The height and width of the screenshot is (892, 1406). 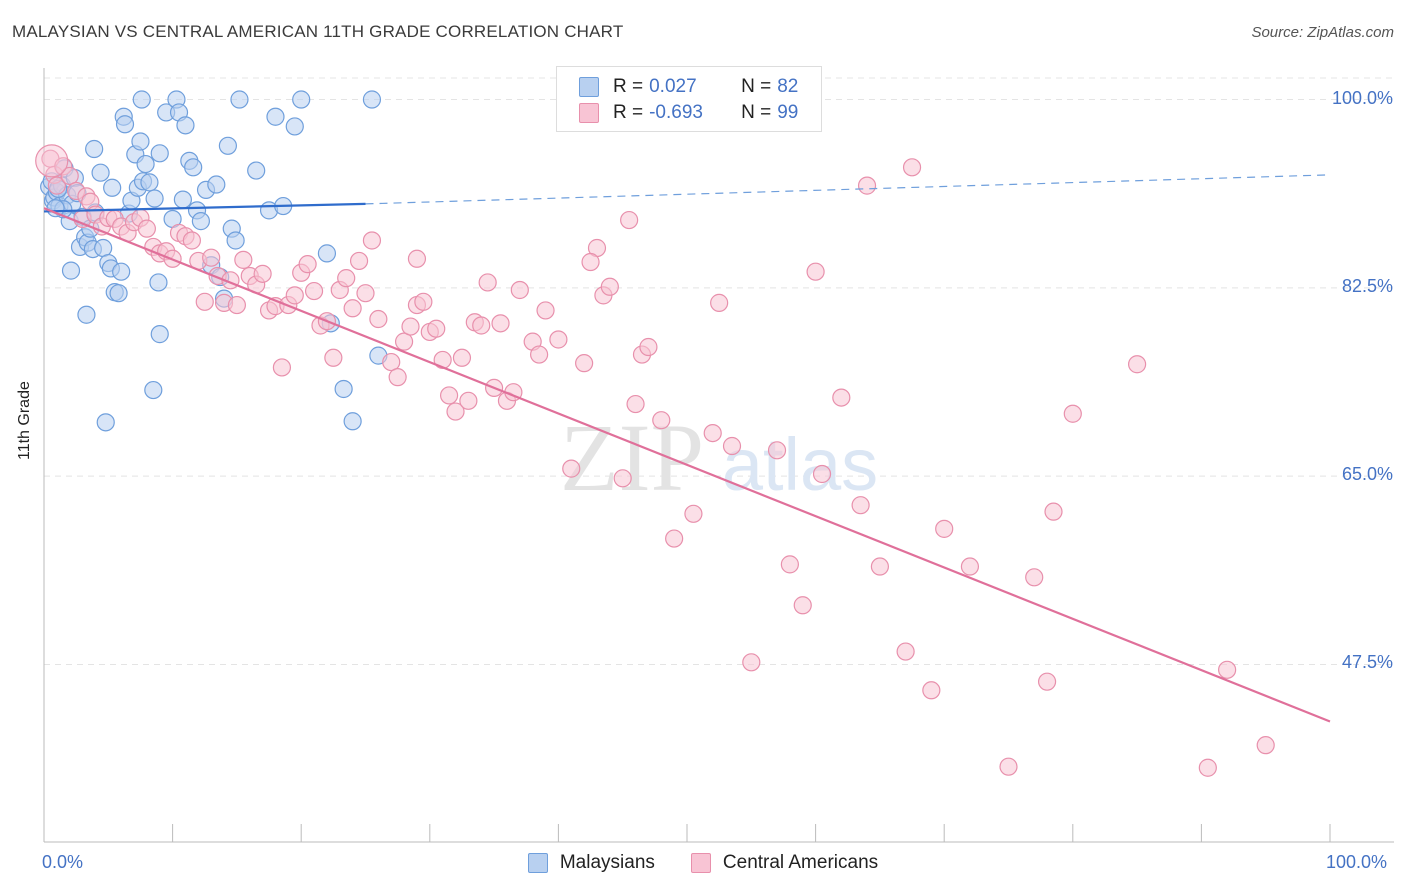 What do you see at coordinates (673, 86) in the screenshot?
I see `legend-r-value: 0.027` at bounding box center [673, 86].